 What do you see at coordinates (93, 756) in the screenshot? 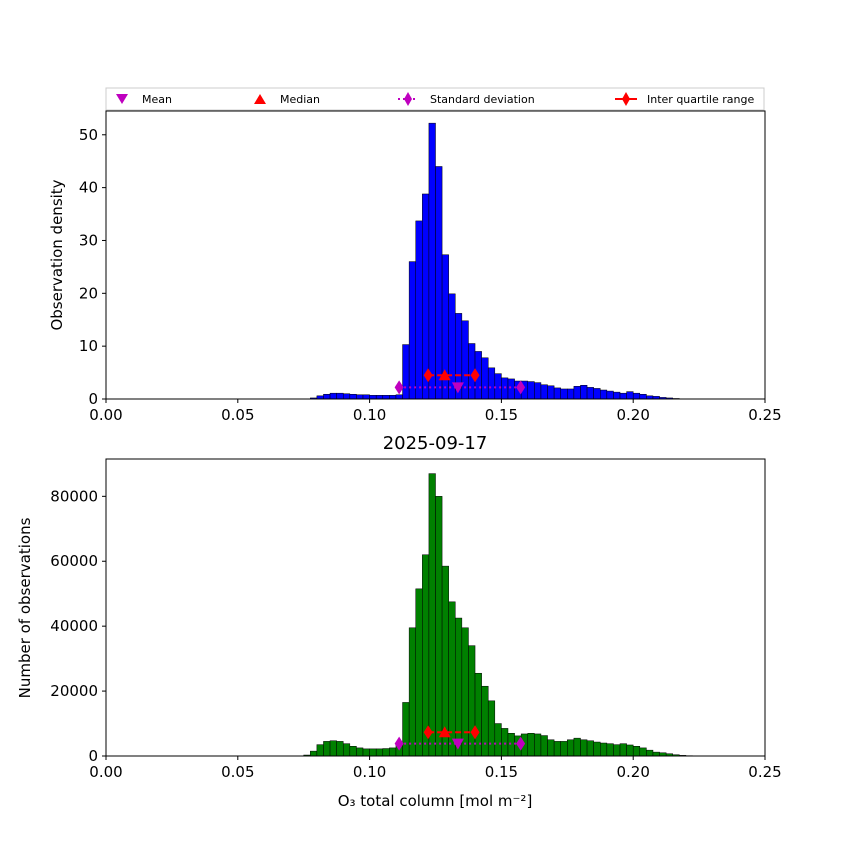
I see `y-tick-label: 0` at bounding box center [93, 756].